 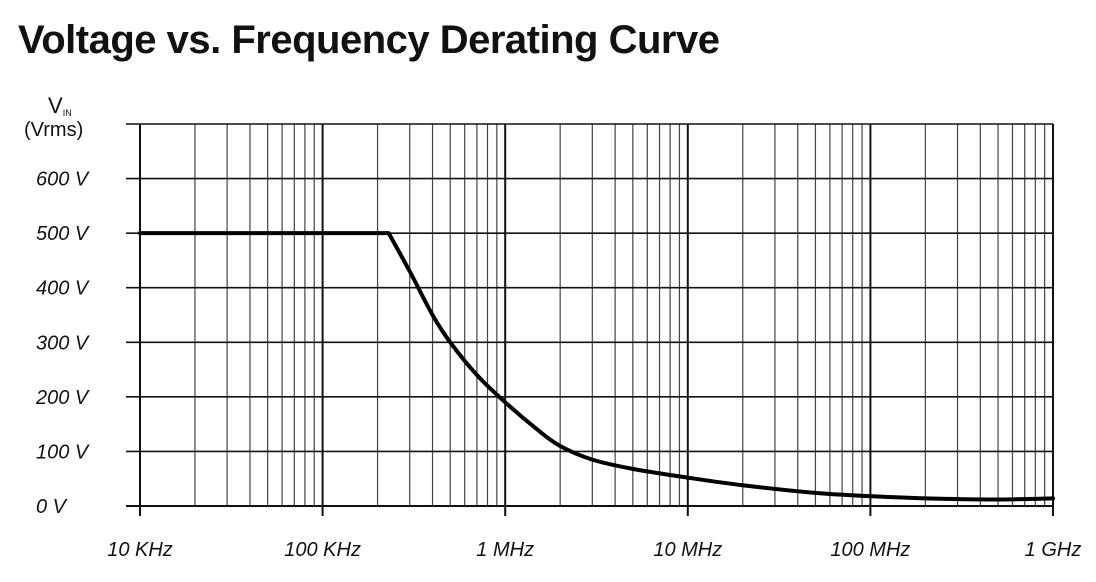 I want to click on x-tick-label: 10 MHz, so click(x=687, y=550).